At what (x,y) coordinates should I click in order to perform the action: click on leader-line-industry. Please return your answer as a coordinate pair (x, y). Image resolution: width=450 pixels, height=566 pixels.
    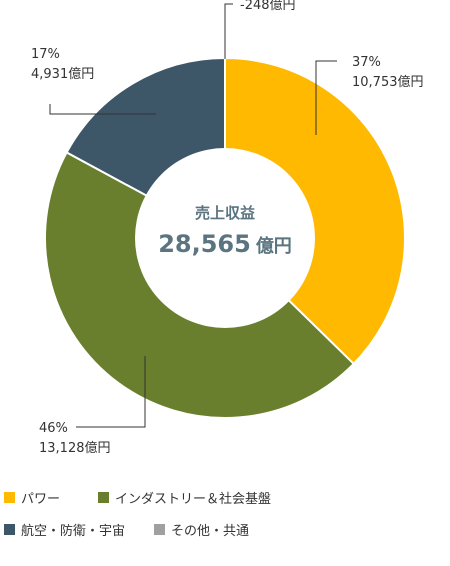
    Looking at the image, I should click on (111, 392).